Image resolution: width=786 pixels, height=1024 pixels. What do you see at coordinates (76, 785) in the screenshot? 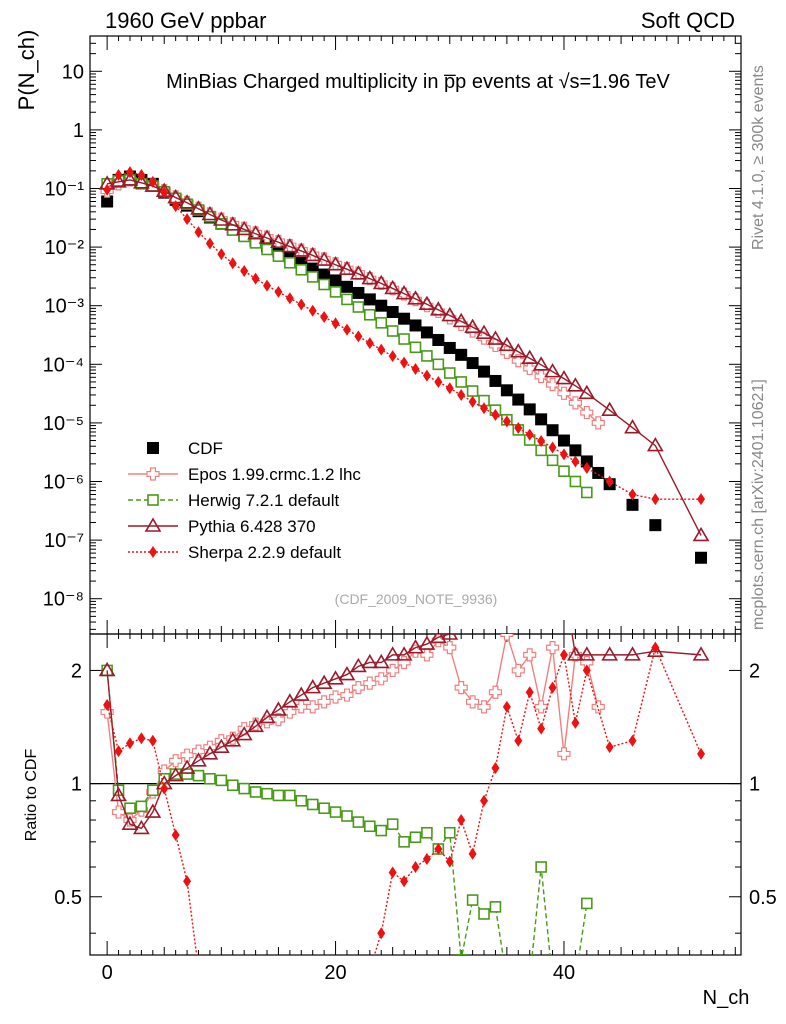
I see `ratio-y-tick-label: 1` at bounding box center [76, 785].